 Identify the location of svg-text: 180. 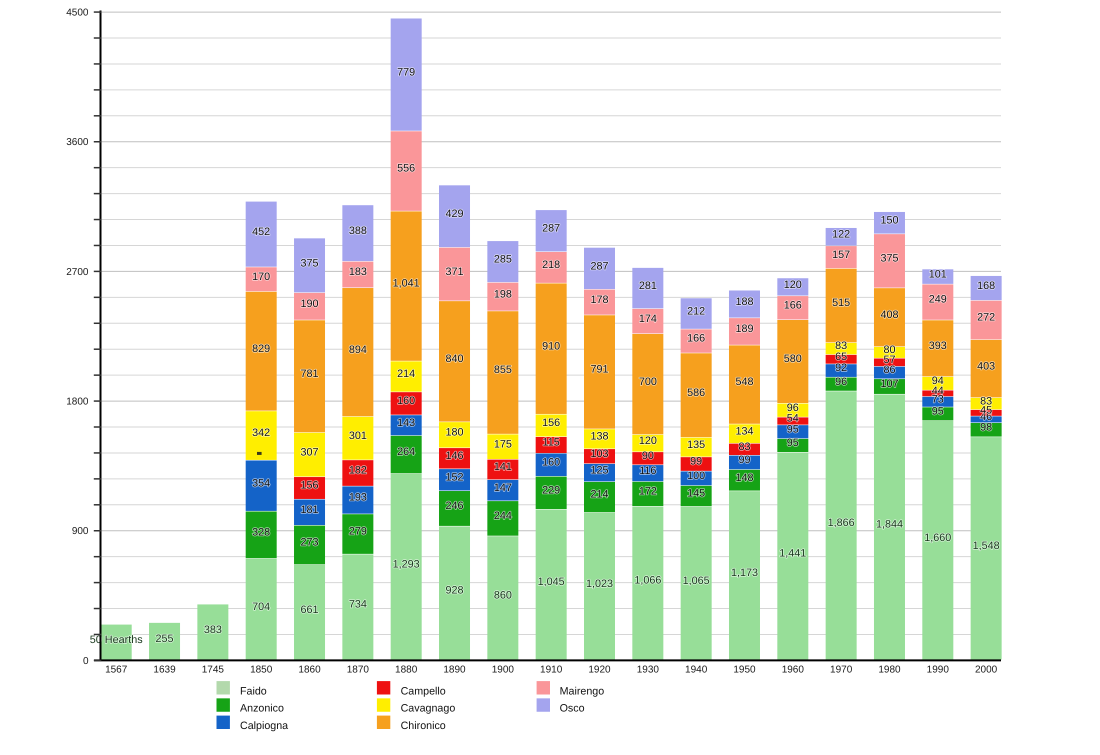
(455, 432).